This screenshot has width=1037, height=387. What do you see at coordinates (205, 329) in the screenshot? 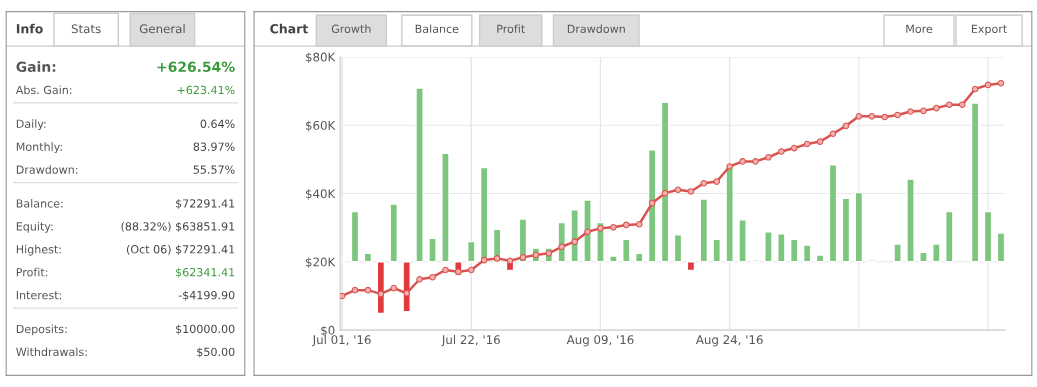
I see `text: $10000.00` at bounding box center [205, 329].